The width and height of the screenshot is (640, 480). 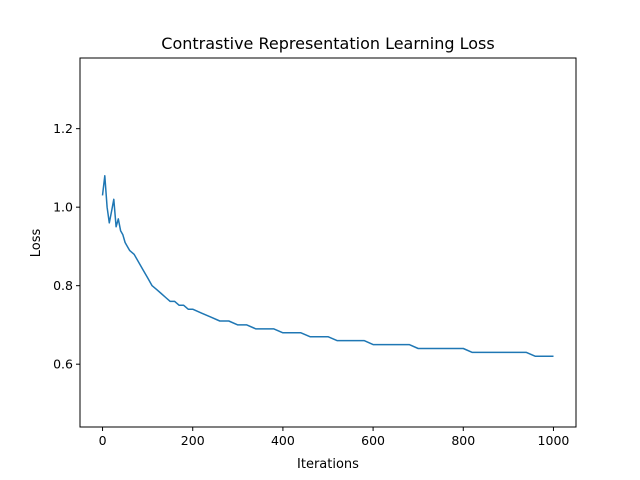 What do you see at coordinates (66, 246) in the screenshot?
I see `y-axis: 0.6 0.8 1.0 1.2` at bounding box center [66, 246].